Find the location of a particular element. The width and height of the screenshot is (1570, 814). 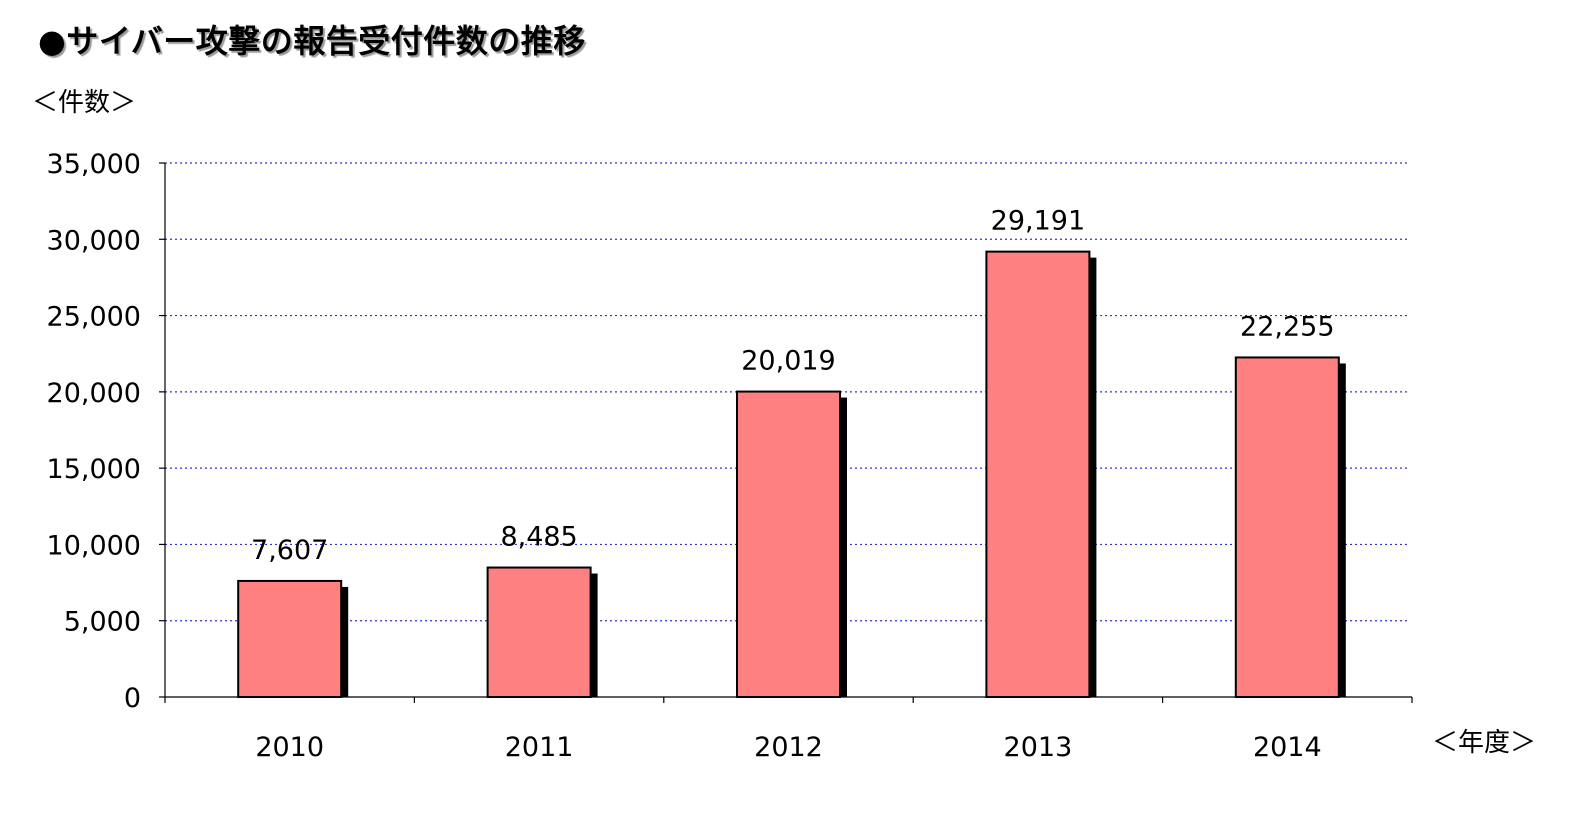

bar-2011 is located at coordinates (539, 632).